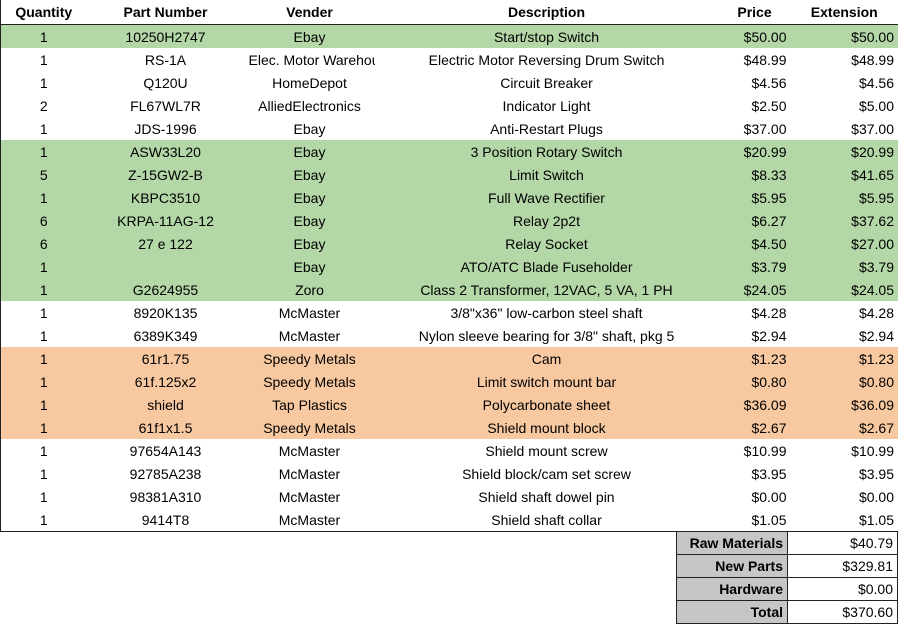 This screenshot has width=898, height=624. I want to click on cell-part-number: 97654A143, so click(166, 450).